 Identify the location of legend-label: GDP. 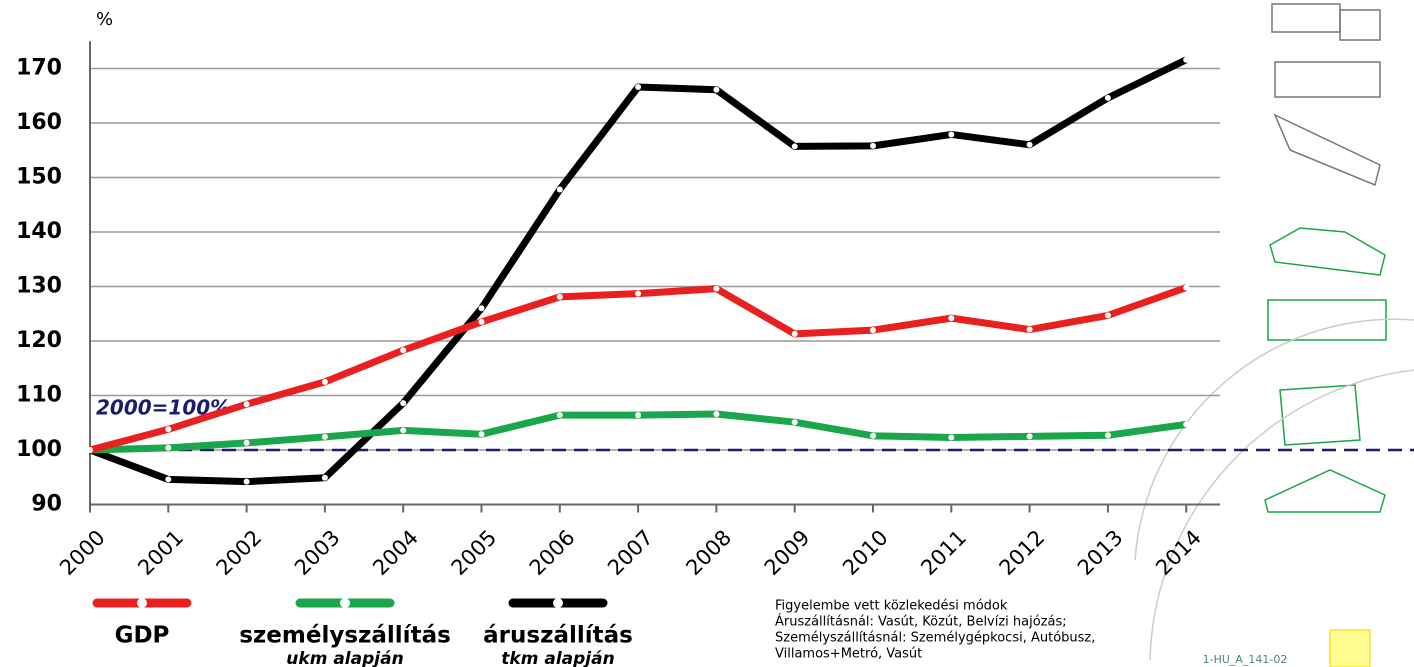
(142, 636).